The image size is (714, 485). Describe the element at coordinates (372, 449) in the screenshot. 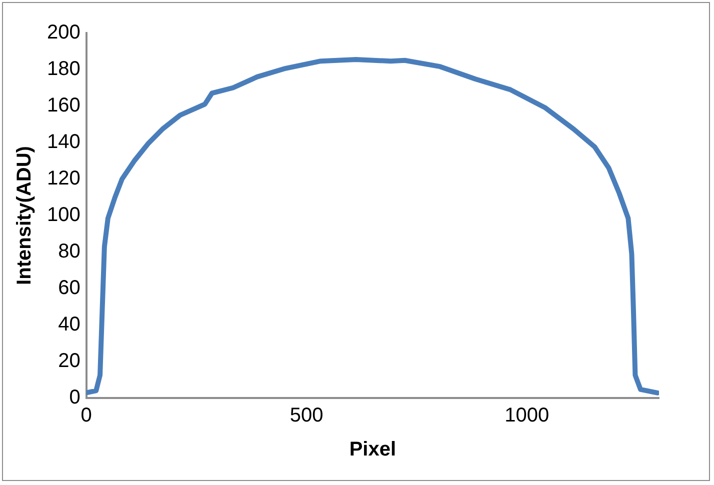

I see `x-axis-title: Pixel` at that location.